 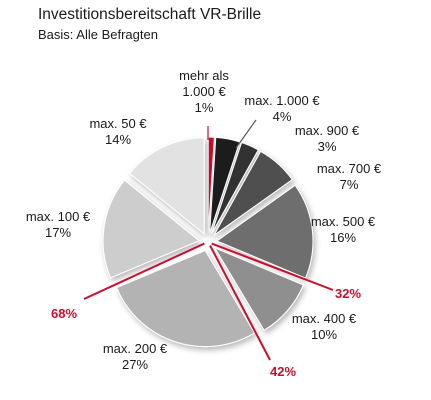 I want to click on slice-label: max. 700 €7%, so click(x=349, y=176).